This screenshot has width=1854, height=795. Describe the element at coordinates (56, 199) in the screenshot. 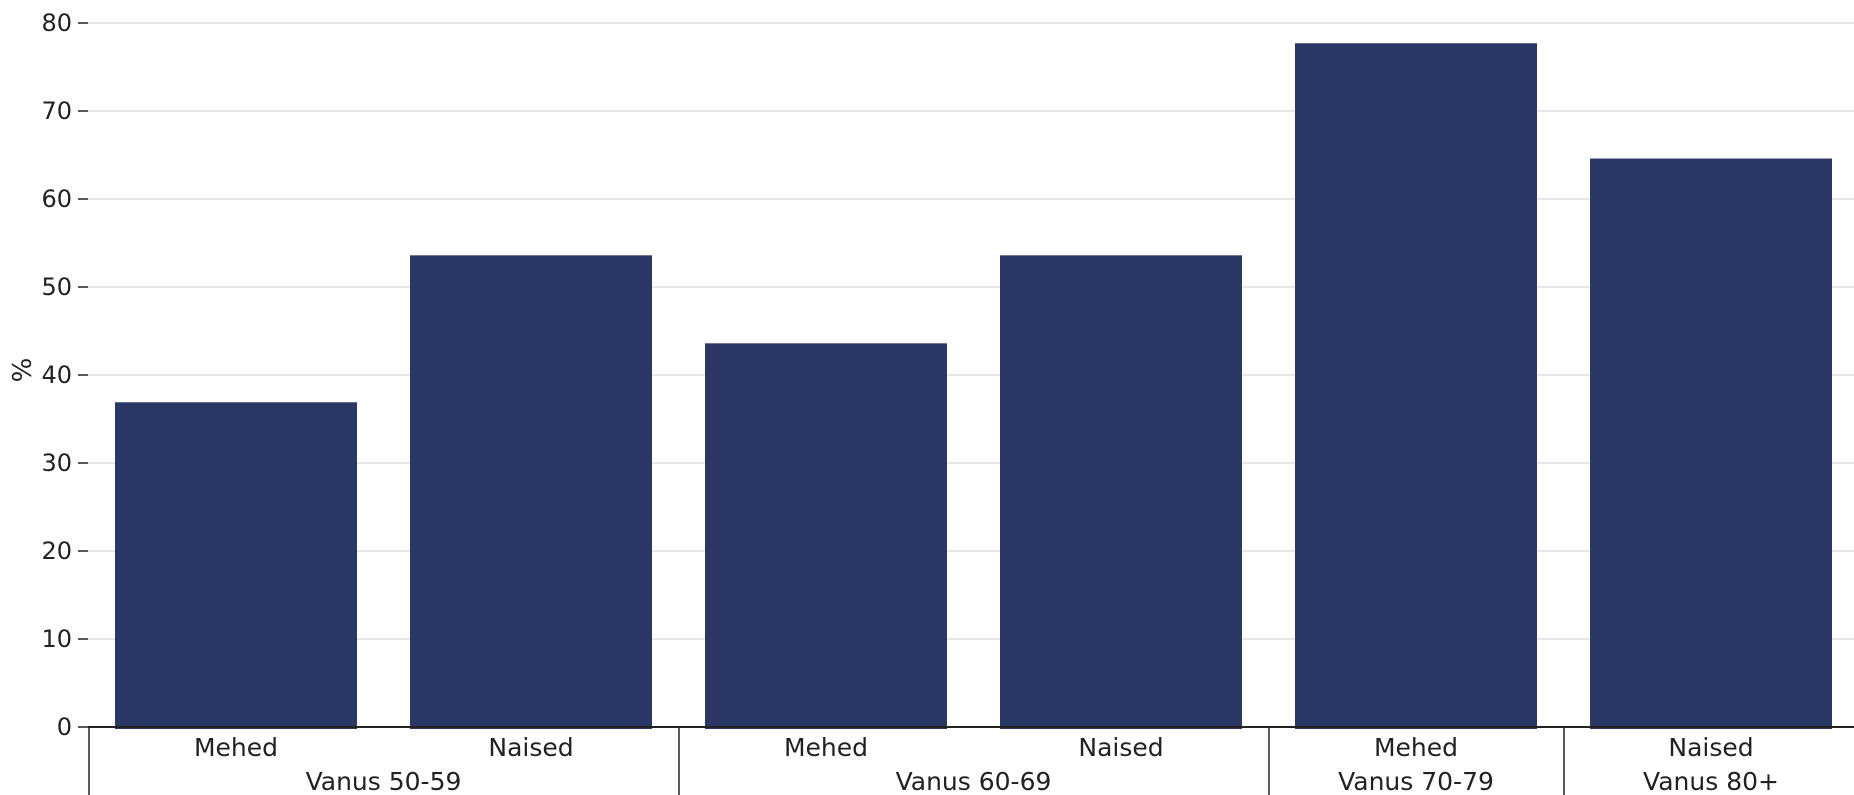

I see `y-tick-label: 60` at that location.